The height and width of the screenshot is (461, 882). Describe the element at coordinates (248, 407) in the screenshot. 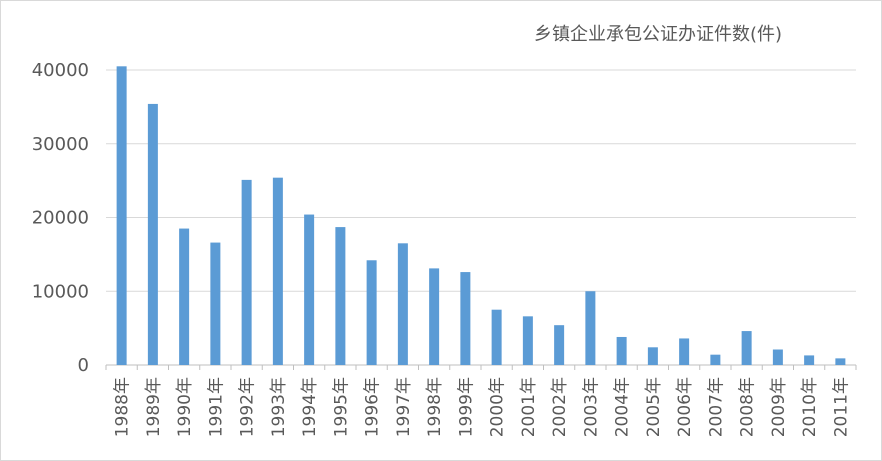

I see `x-tick-label: 1992年` at that location.